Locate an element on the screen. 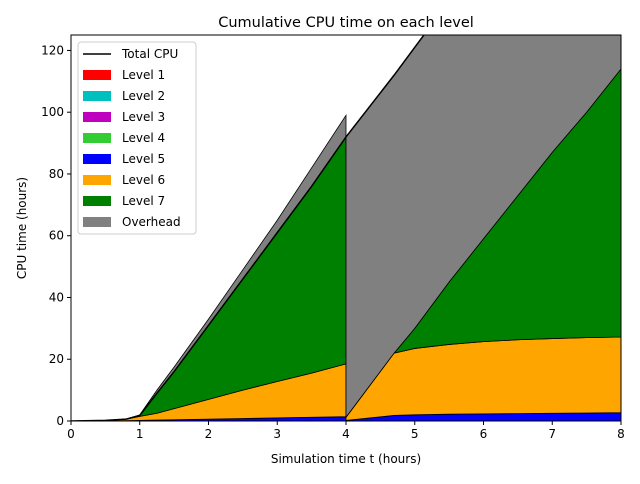 The image size is (640, 484). legend-label: Total CPU is located at coordinates (149, 54).